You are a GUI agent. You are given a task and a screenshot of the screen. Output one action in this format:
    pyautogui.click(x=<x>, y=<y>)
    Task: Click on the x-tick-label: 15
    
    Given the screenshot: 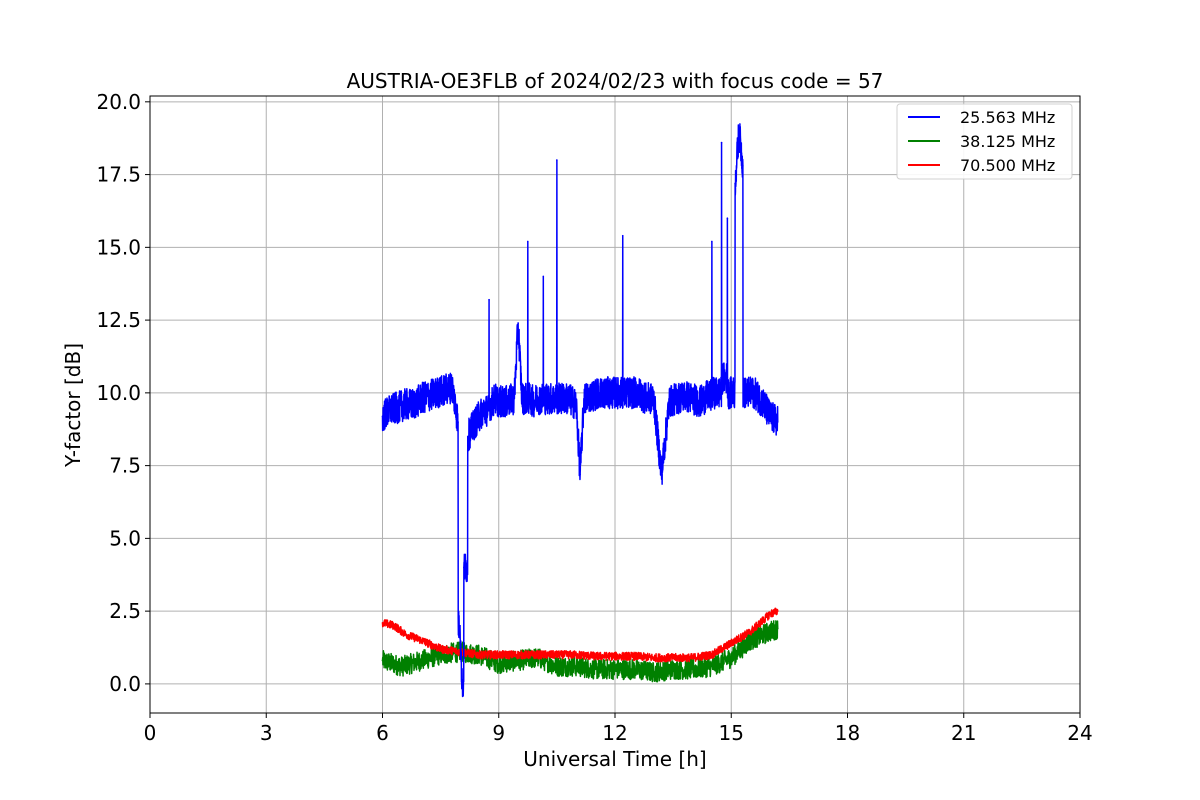 What is the action you would take?
    pyautogui.click(x=731, y=733)
    